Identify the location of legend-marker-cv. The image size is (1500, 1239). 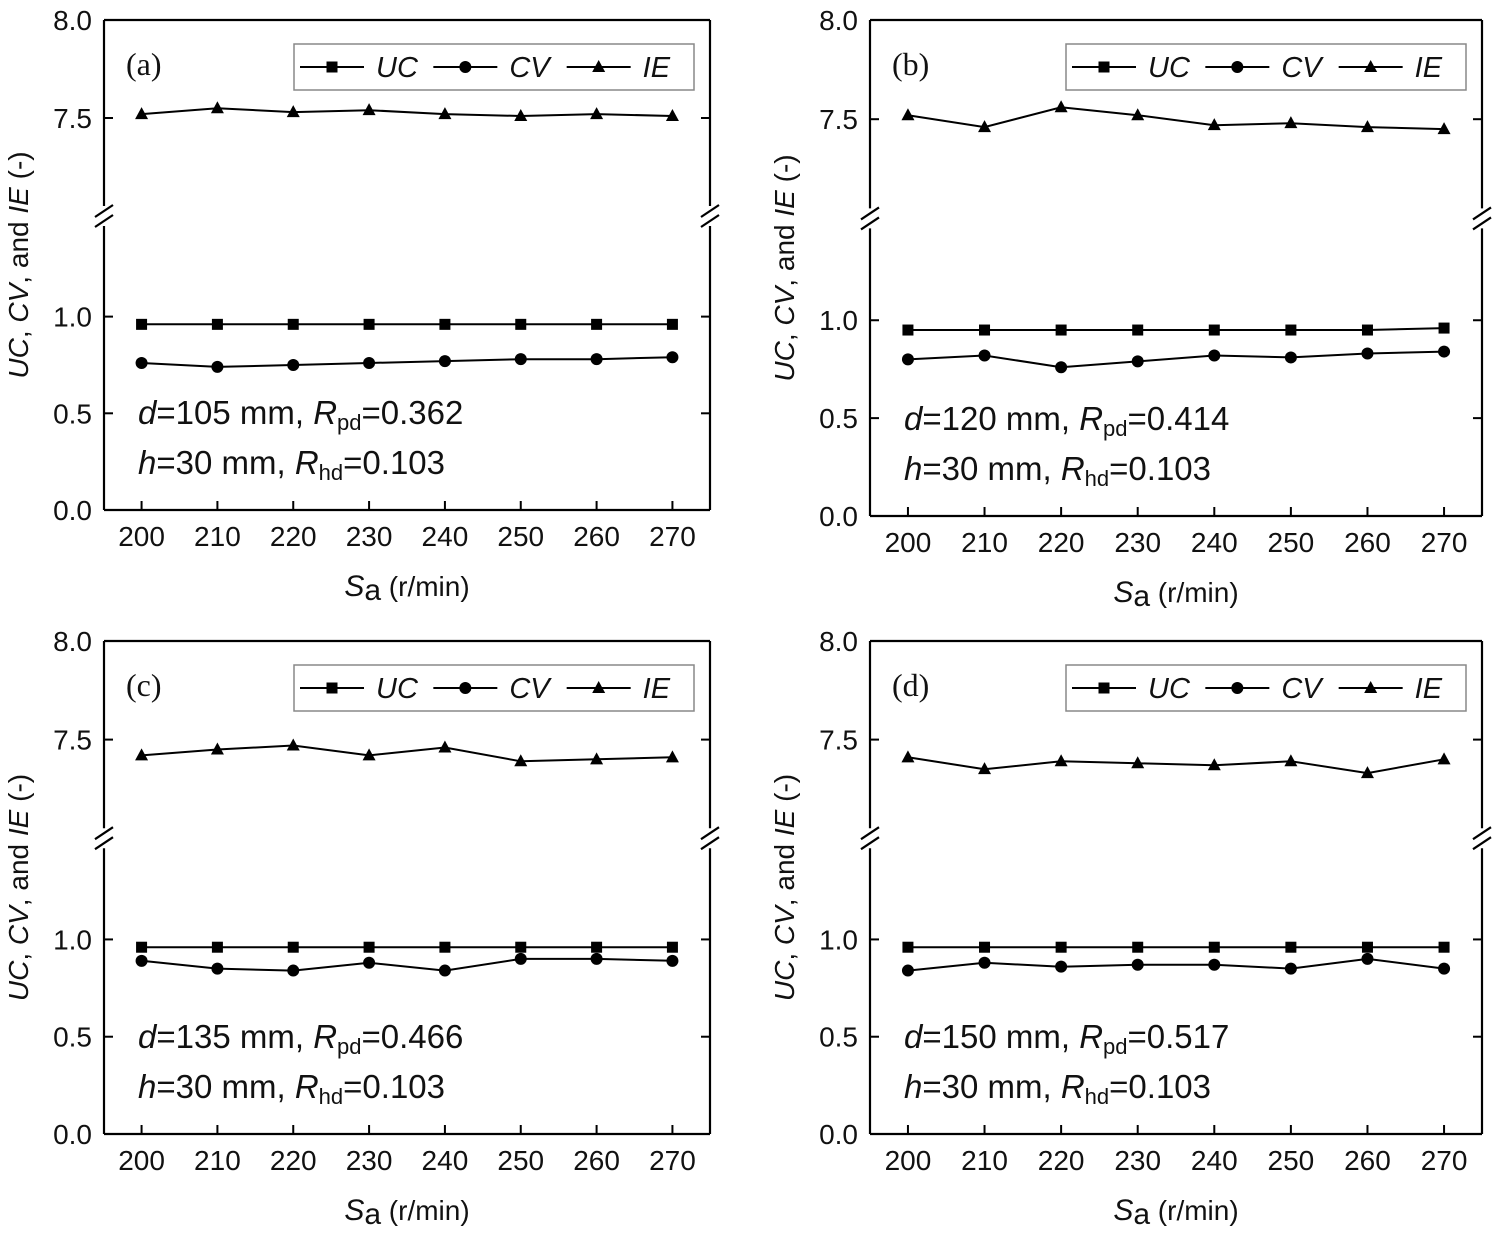
(465, 688).